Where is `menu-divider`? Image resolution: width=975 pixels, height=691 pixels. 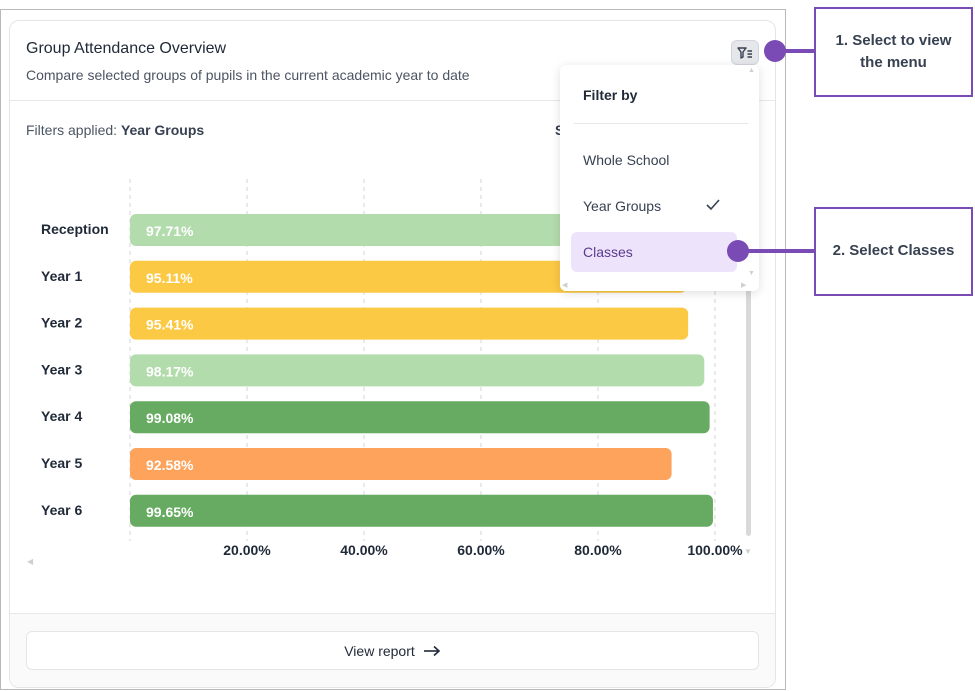
menu-divider is located at coordinates (661, 123).